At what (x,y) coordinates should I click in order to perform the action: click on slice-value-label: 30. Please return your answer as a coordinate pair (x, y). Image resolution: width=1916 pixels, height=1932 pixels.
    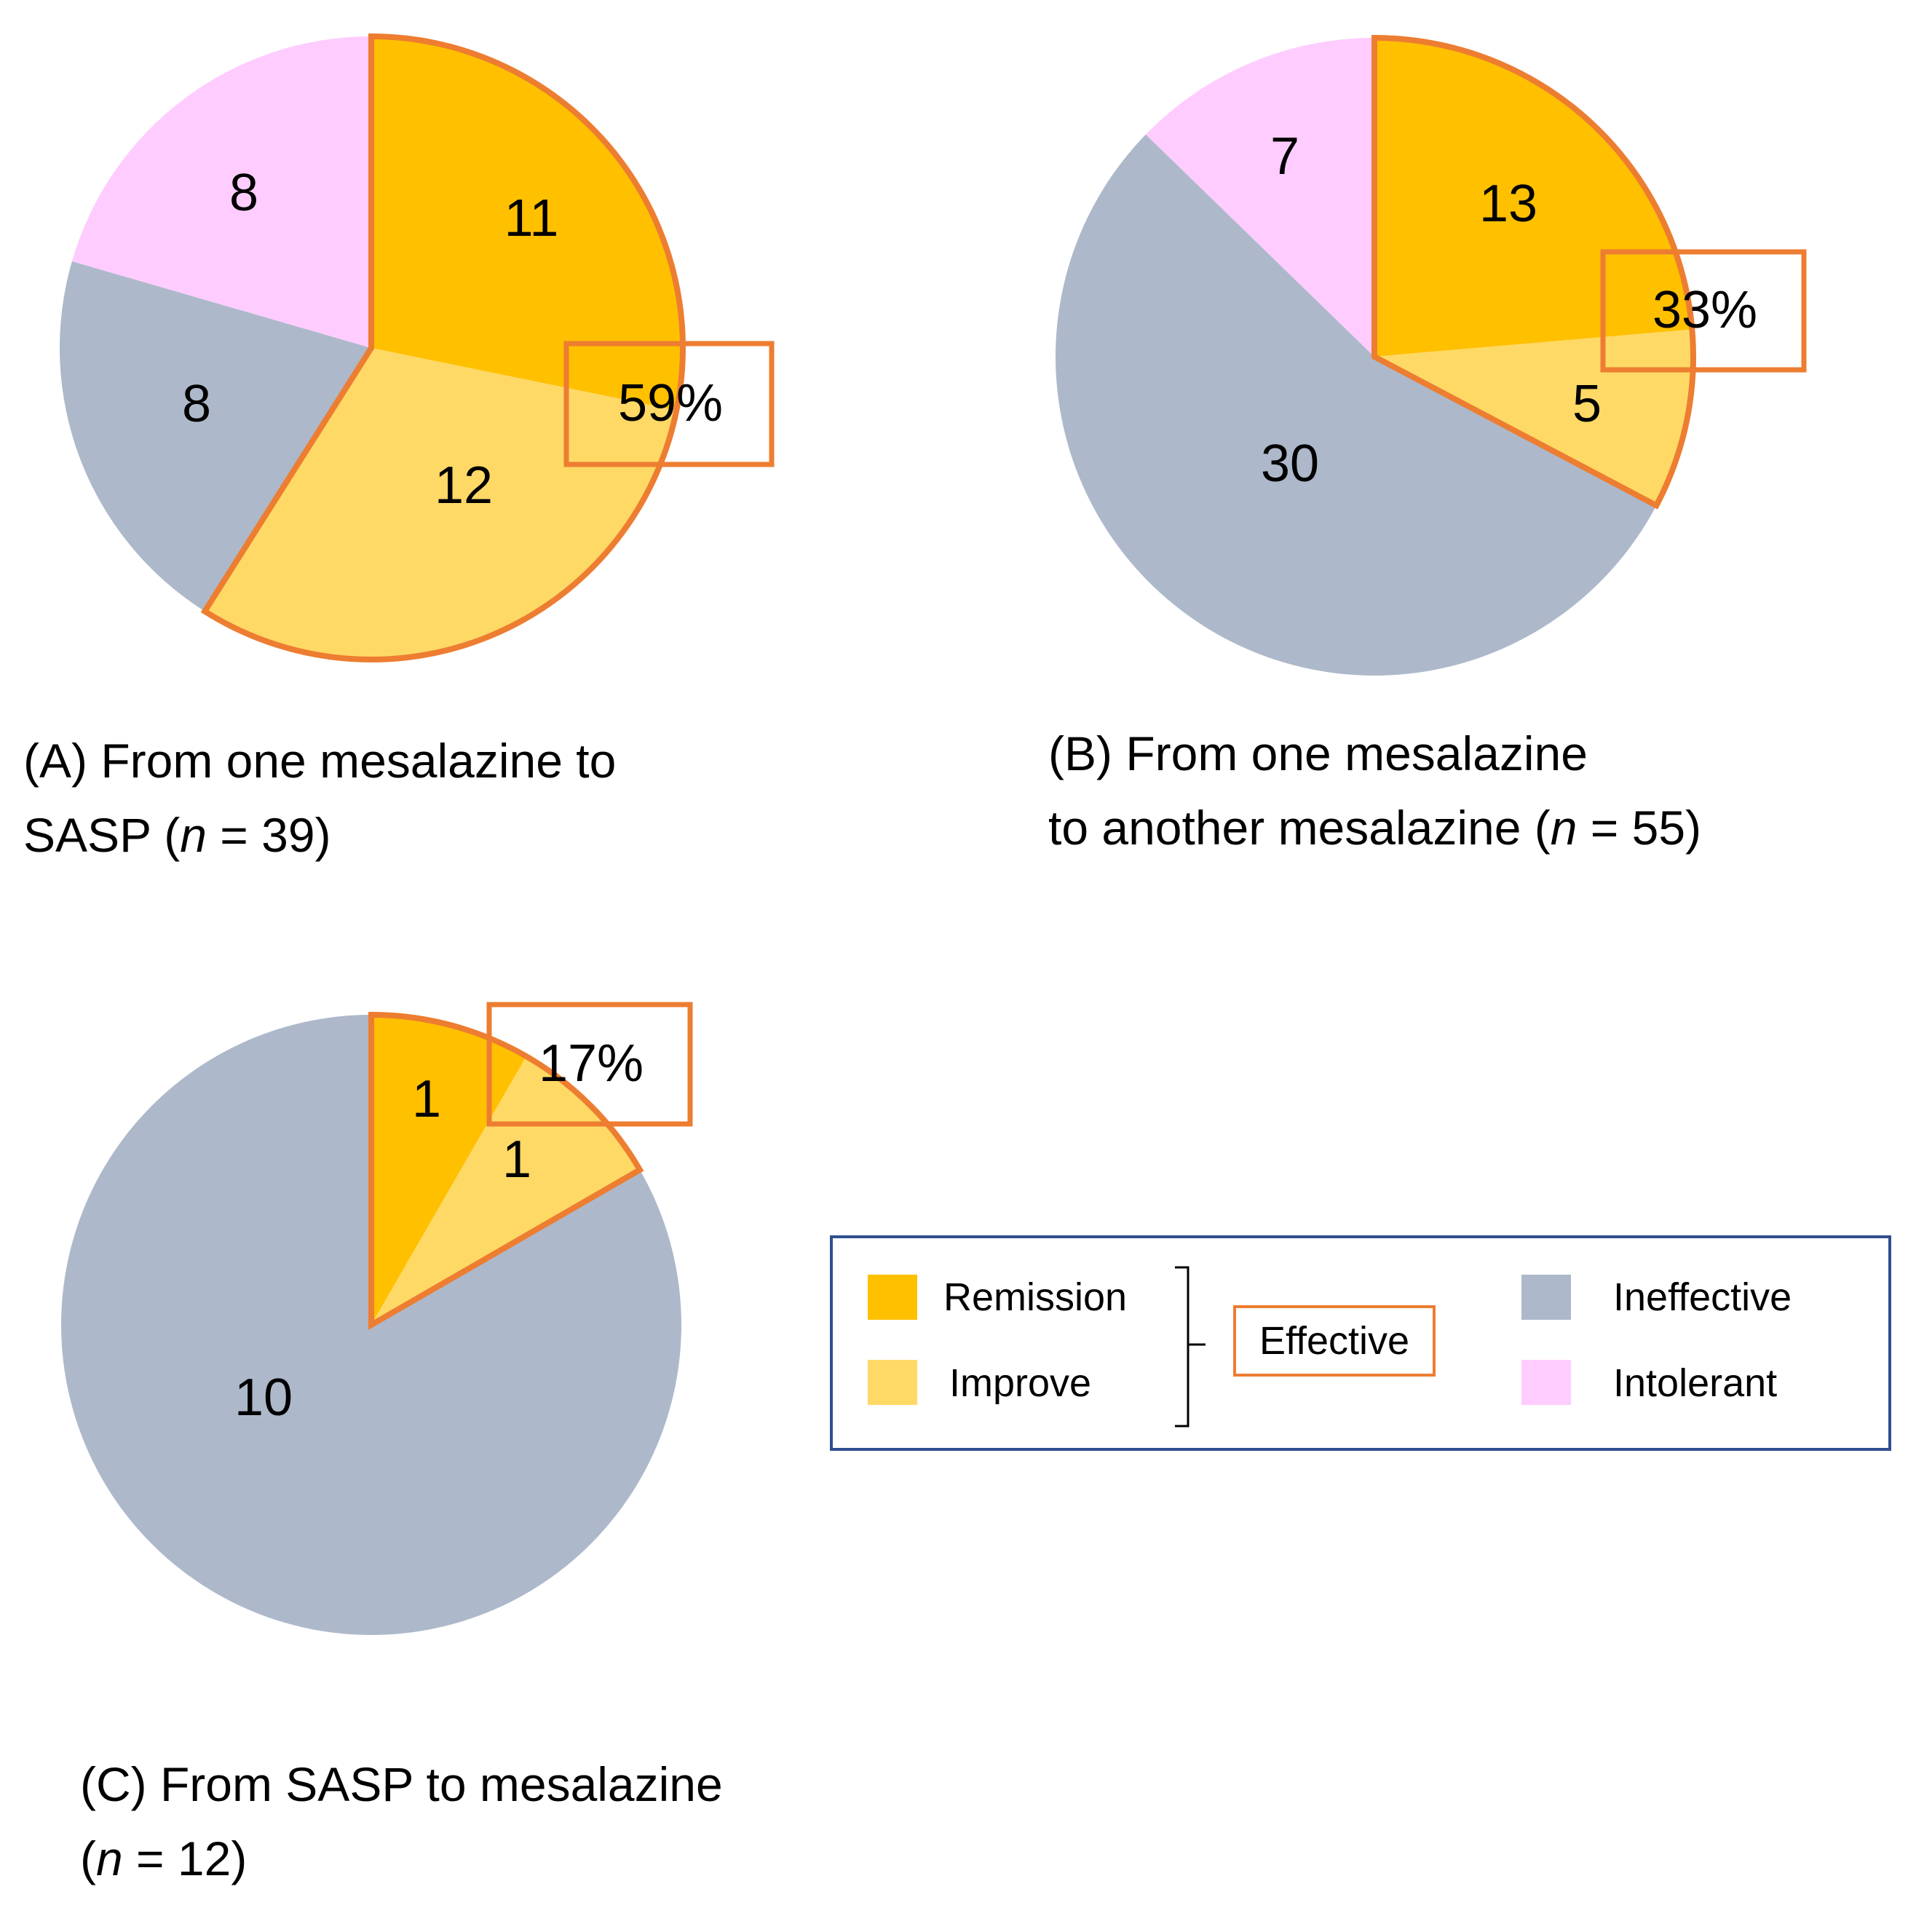
    Looking at the image, I should click on (1290, 464).